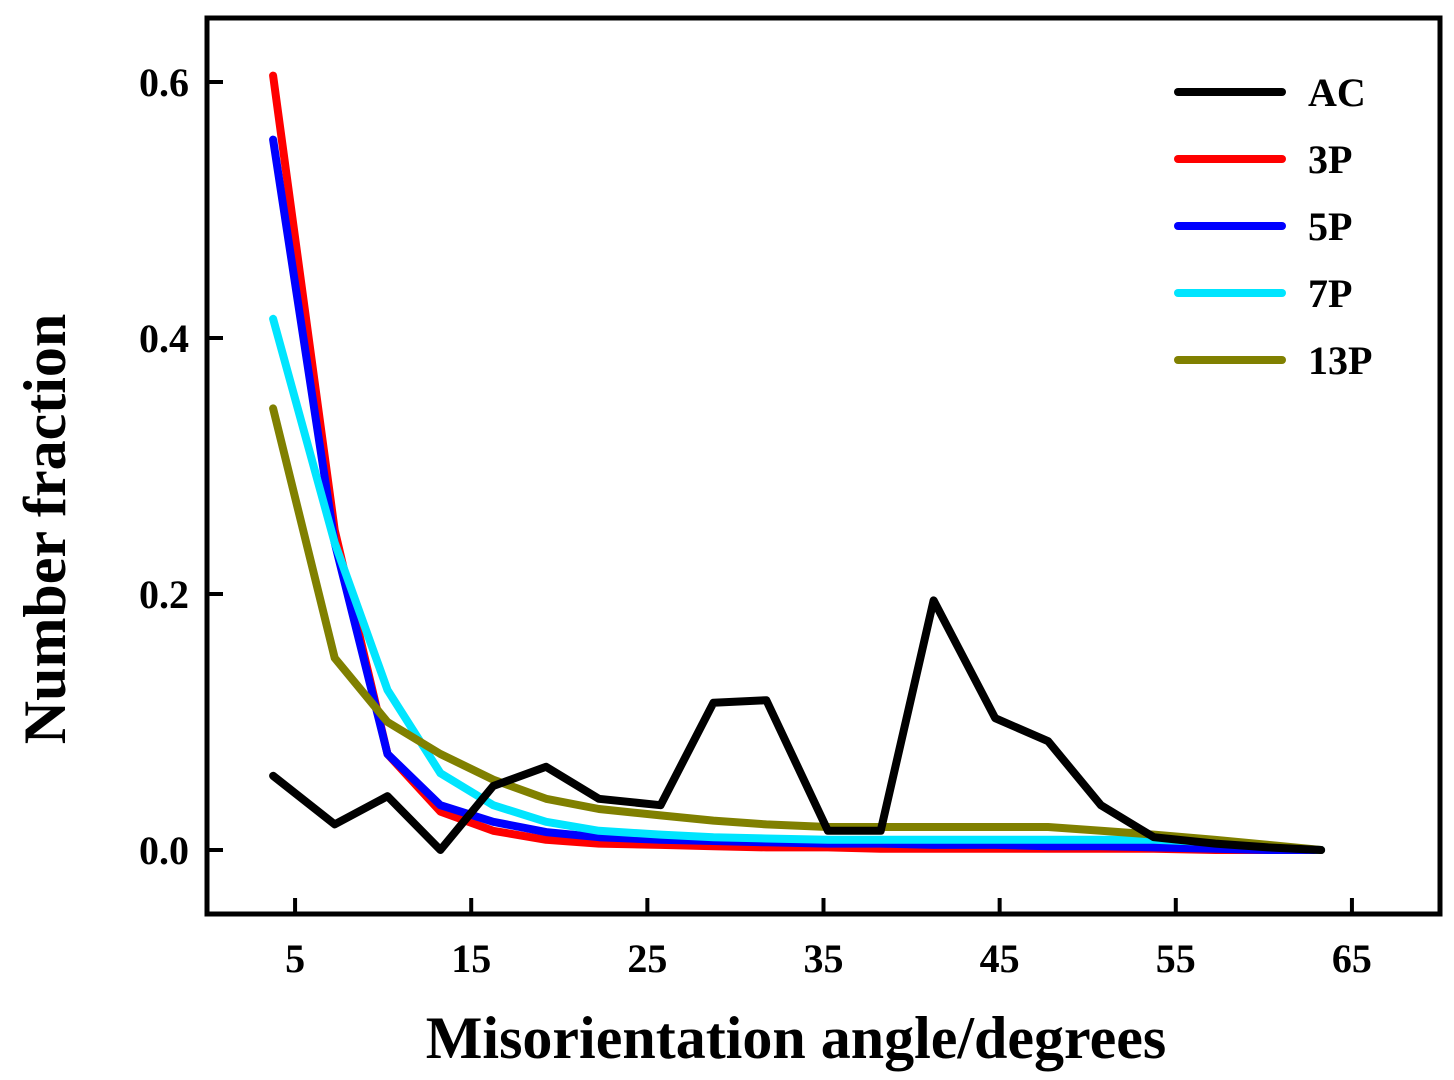 Image resolution: width=1454 pixels, height=1080 pixels. I want to click on y-tick-label: 0.0, so click(164, 850).